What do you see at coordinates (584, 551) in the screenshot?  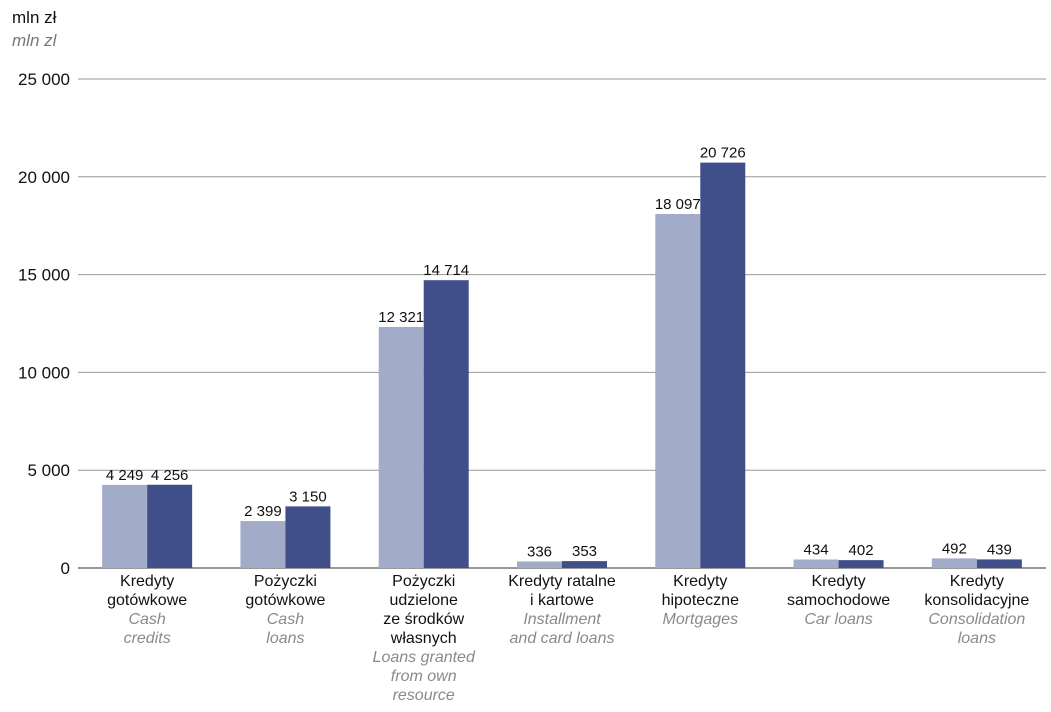 I see `data-label: 353` at bounding box center [584, 551].